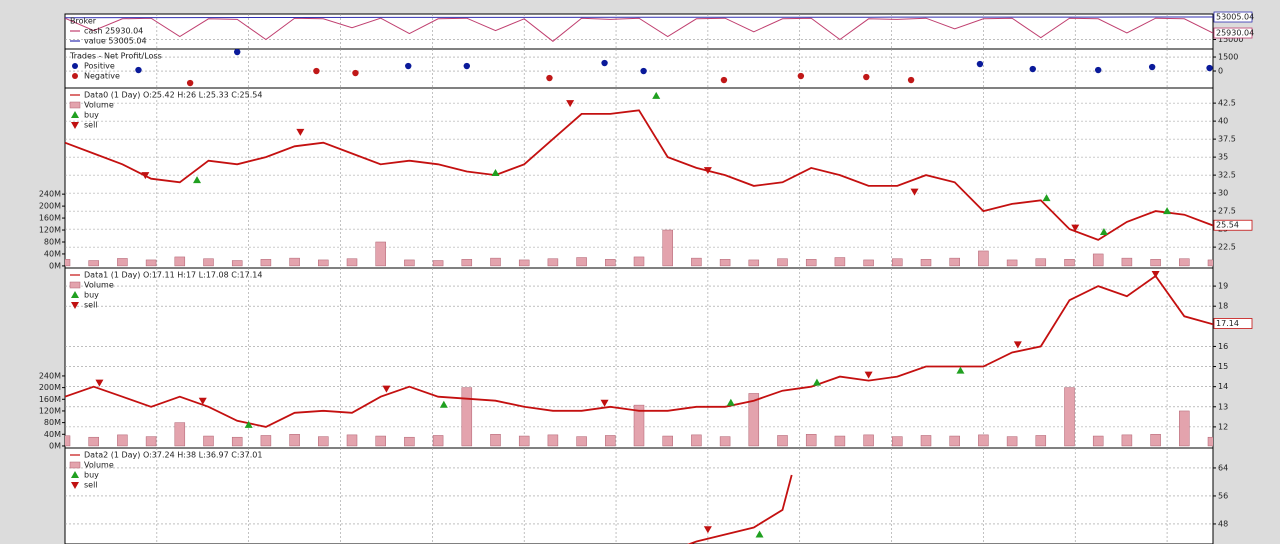 The image size is (1280, 544). Describe the element at coordinates (1223, 495) in the screenshot. I see `y-tick-label: 56` at that location.